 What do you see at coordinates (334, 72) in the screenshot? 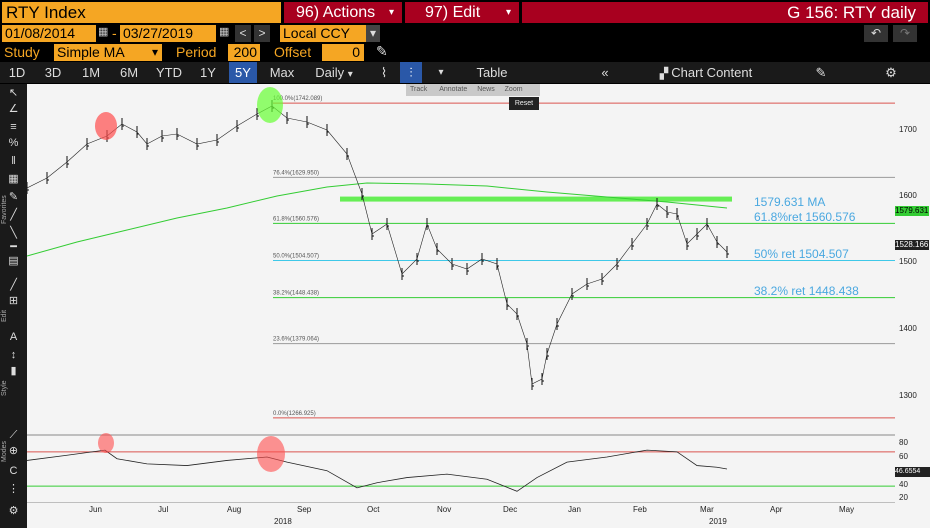
I see `frequency-select: Daily ▾` at bounding box center [334, 72].